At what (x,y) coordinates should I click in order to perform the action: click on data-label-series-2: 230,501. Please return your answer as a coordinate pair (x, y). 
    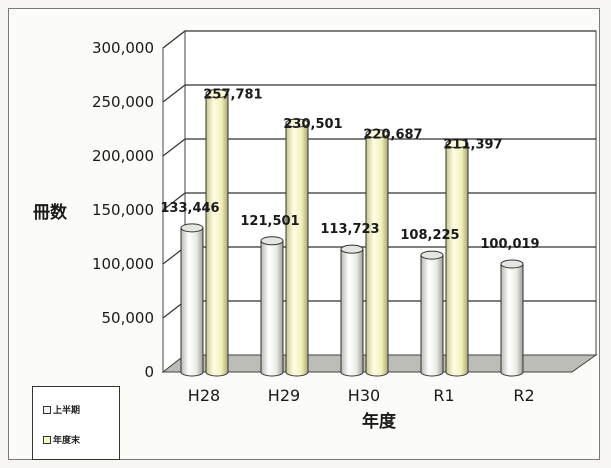
    Looking at the image, I should click on (312, 124).